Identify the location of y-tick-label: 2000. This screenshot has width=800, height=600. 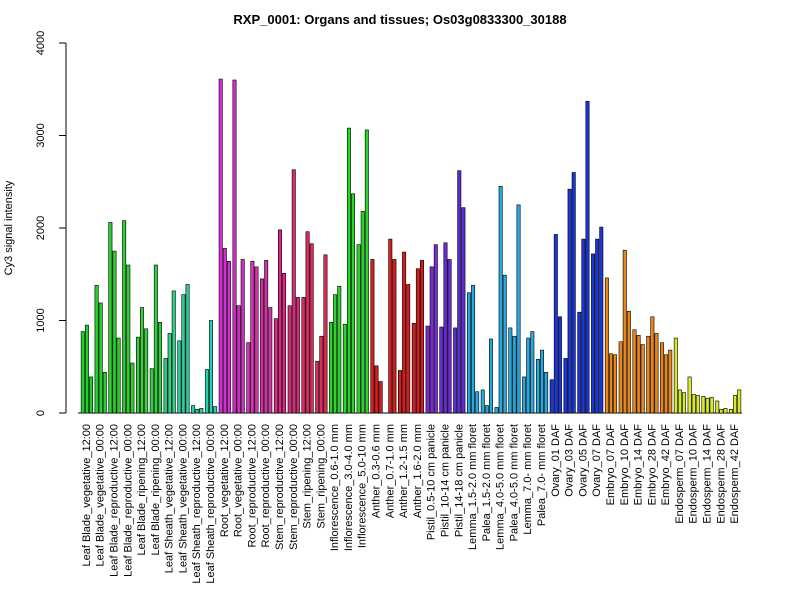
(41, 228).